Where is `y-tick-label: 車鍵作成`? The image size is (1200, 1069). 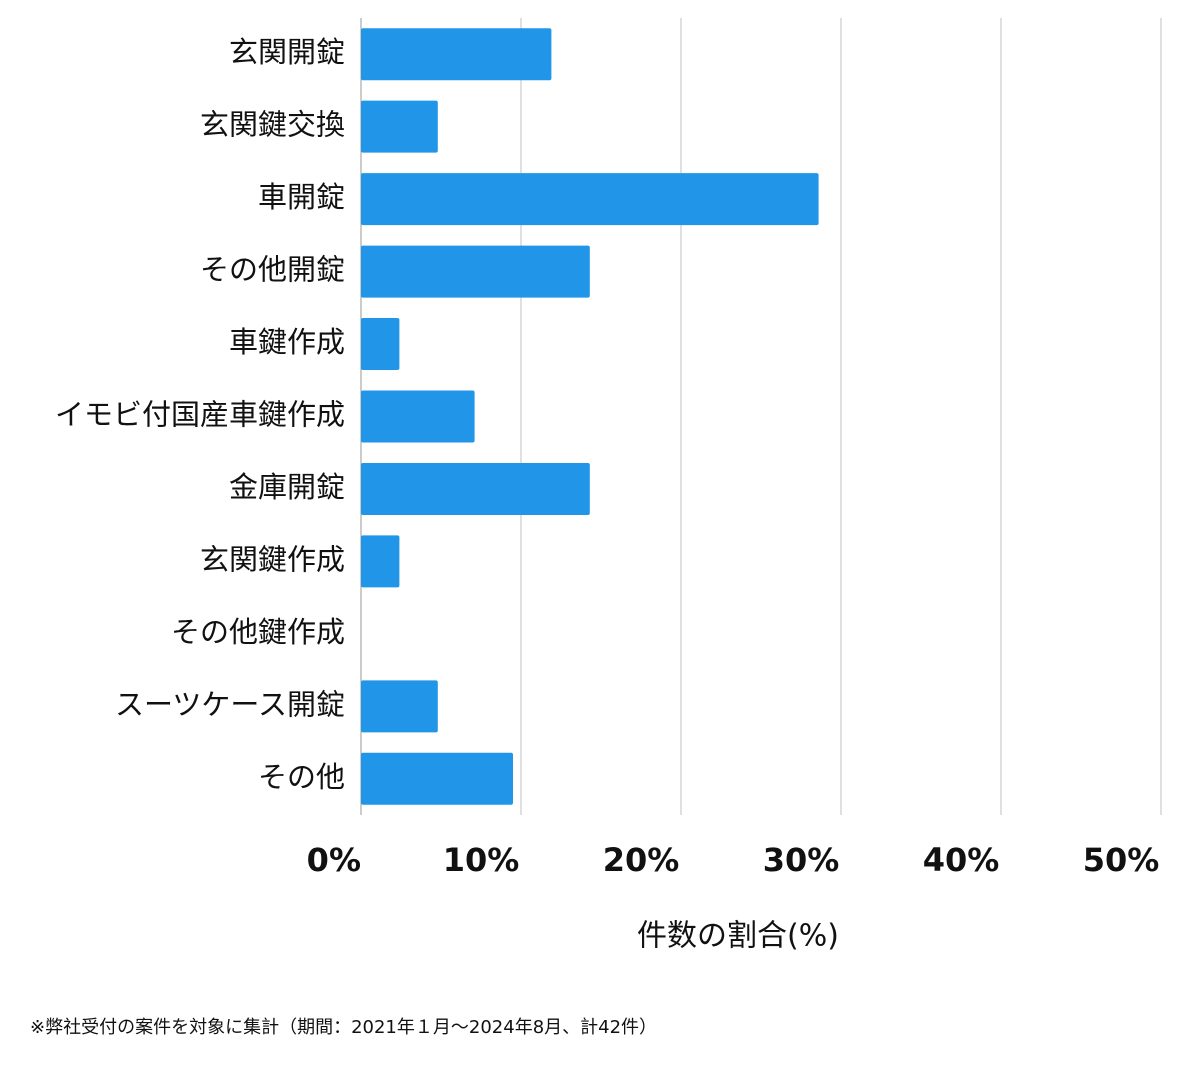 y-tick-label: 車鍵作成 is located at coordinates (287, 342).